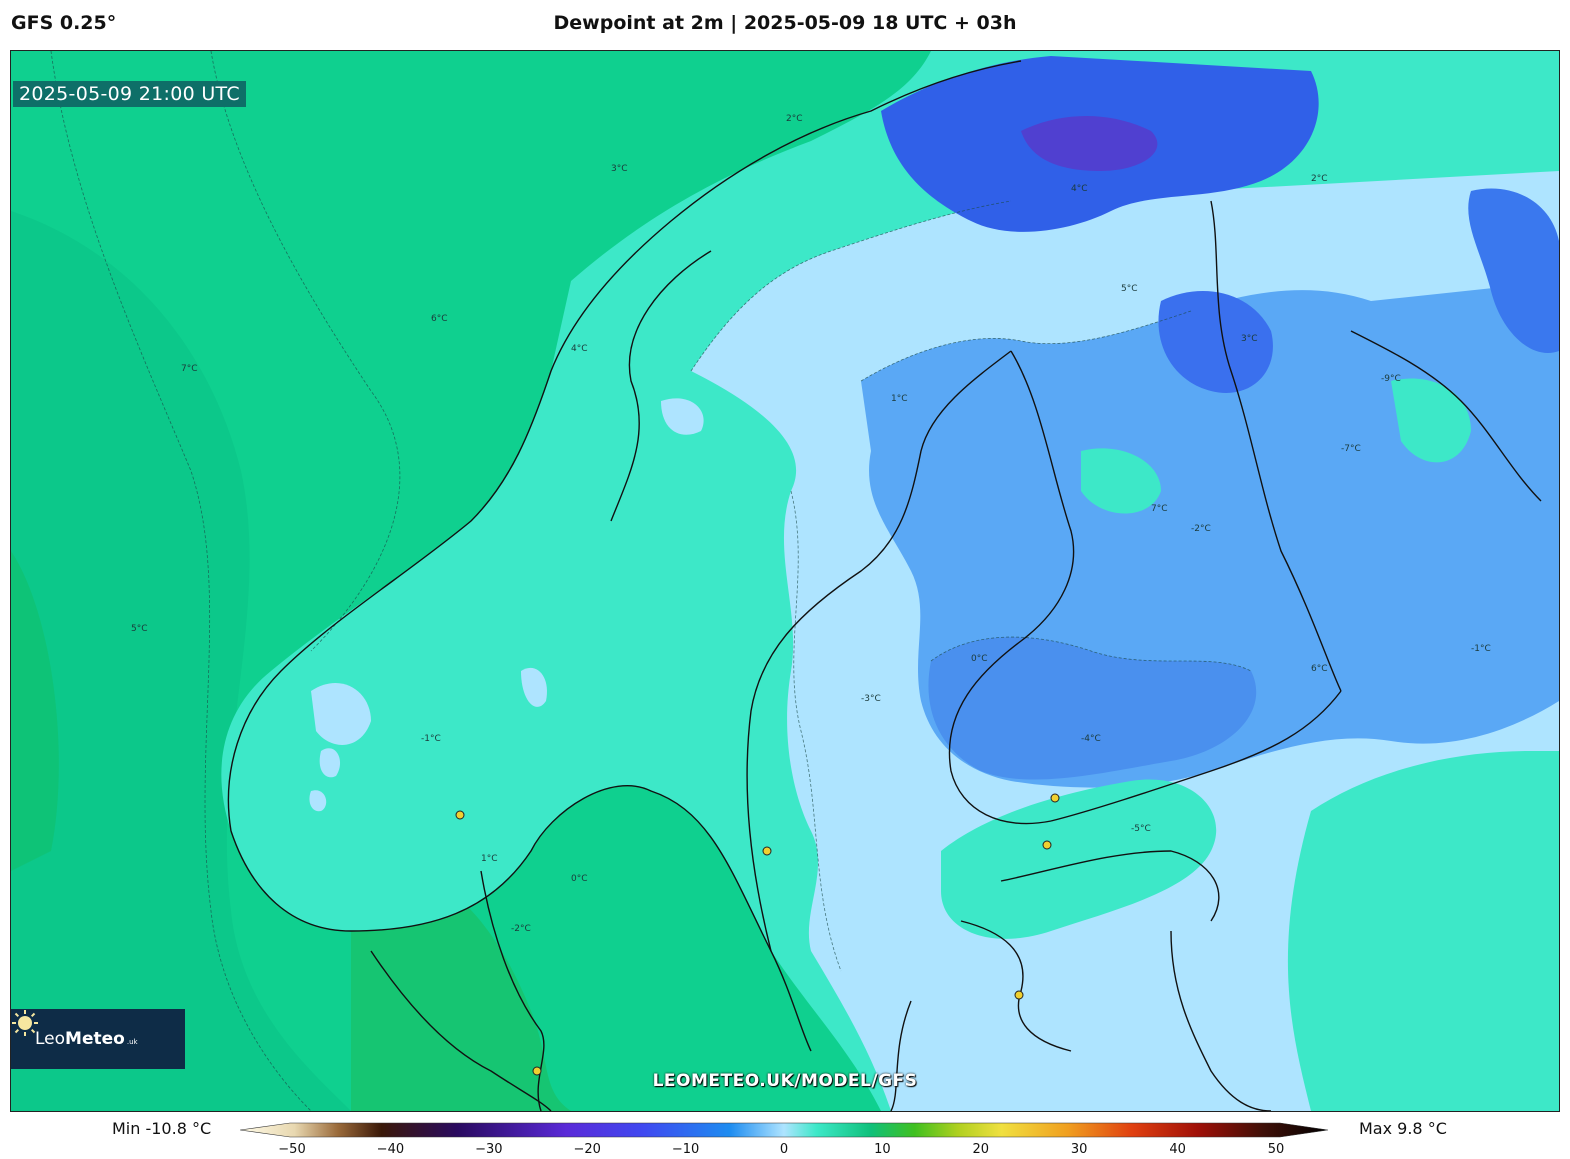 This screenshot has width=1570, height=1159. I want to click on contour-label: -7°C, so click(1351, 449).